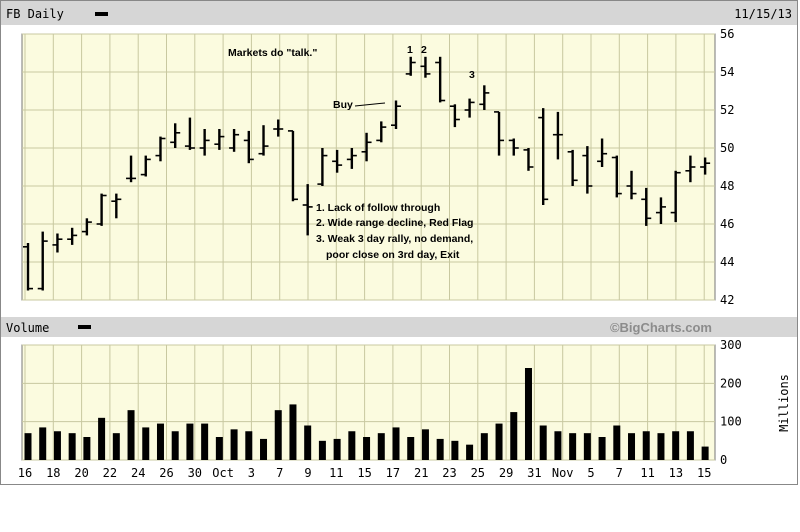  I want to click on x-tick-label: 22, so click(110, 473).